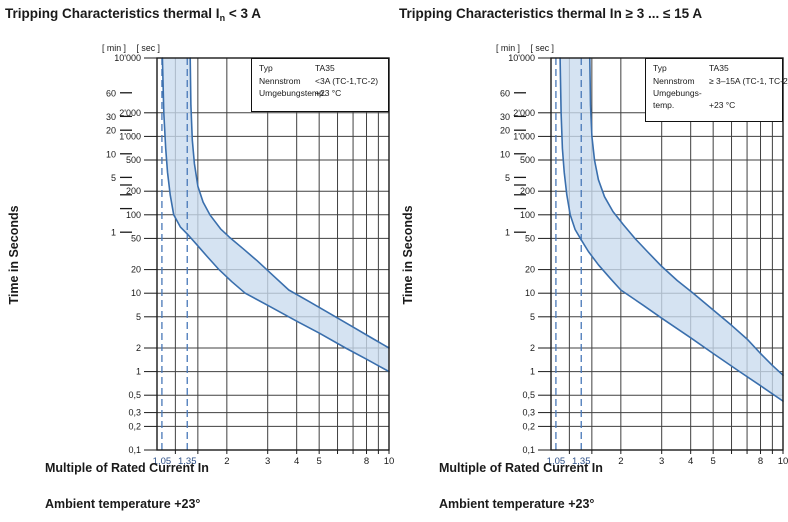 Image resolution: width=788 pixels, height=522 pixels. What do you see at coordinates (748, 80) in the screenshot?
I see `legend-value: ≥ 3–15A (TC-1, TC-2)` at bounding box center [748, 80].